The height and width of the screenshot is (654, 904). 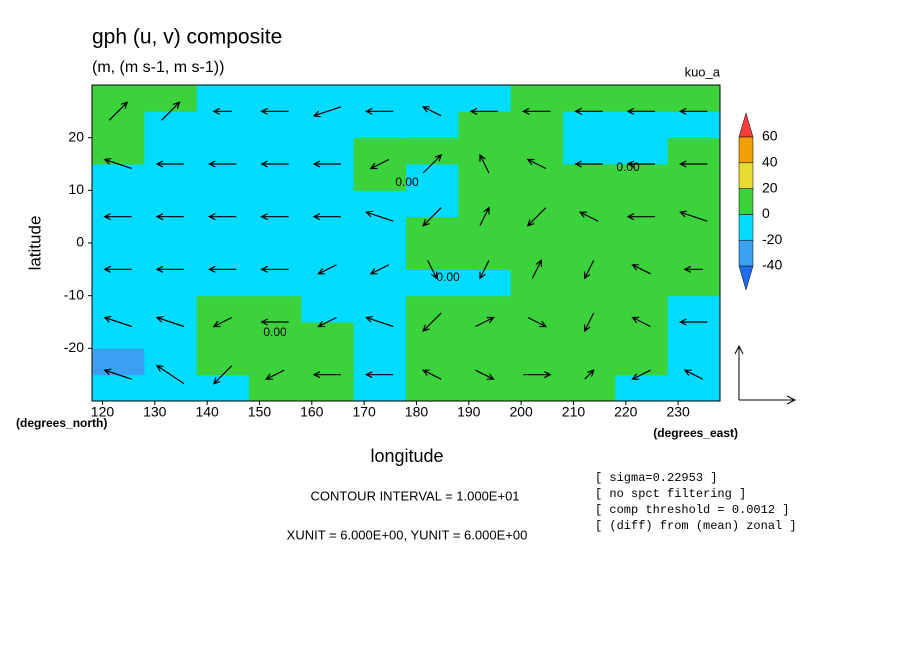 What do you see at coordinates (34, 243) in the screenshot?
I see `y-axis-label: latitude` at bounding box center [34, 243].